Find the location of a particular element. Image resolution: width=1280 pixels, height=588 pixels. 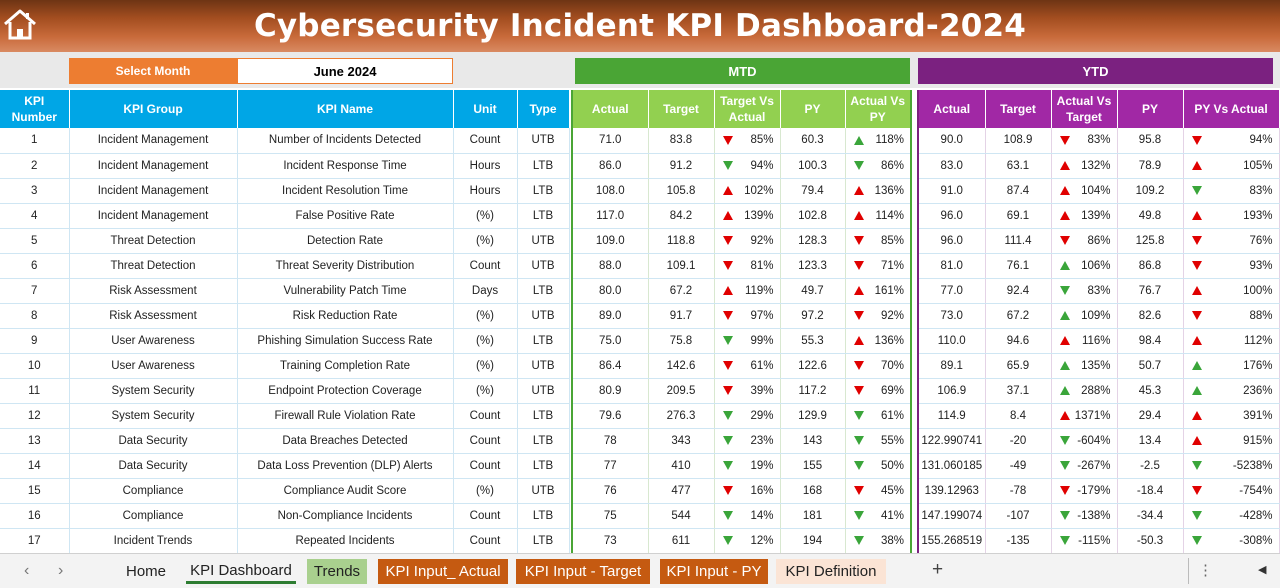

mtd-actual-vs-py-wrap: 69% is located at coordinates (878, 391).